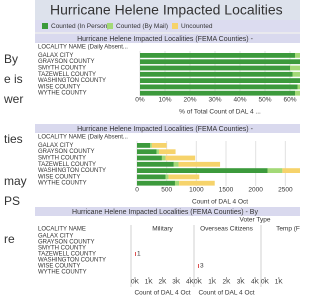 The height and width of the screenshot is (300, 320). I want to click on legend-label: Uncounted, so click(197, 26).